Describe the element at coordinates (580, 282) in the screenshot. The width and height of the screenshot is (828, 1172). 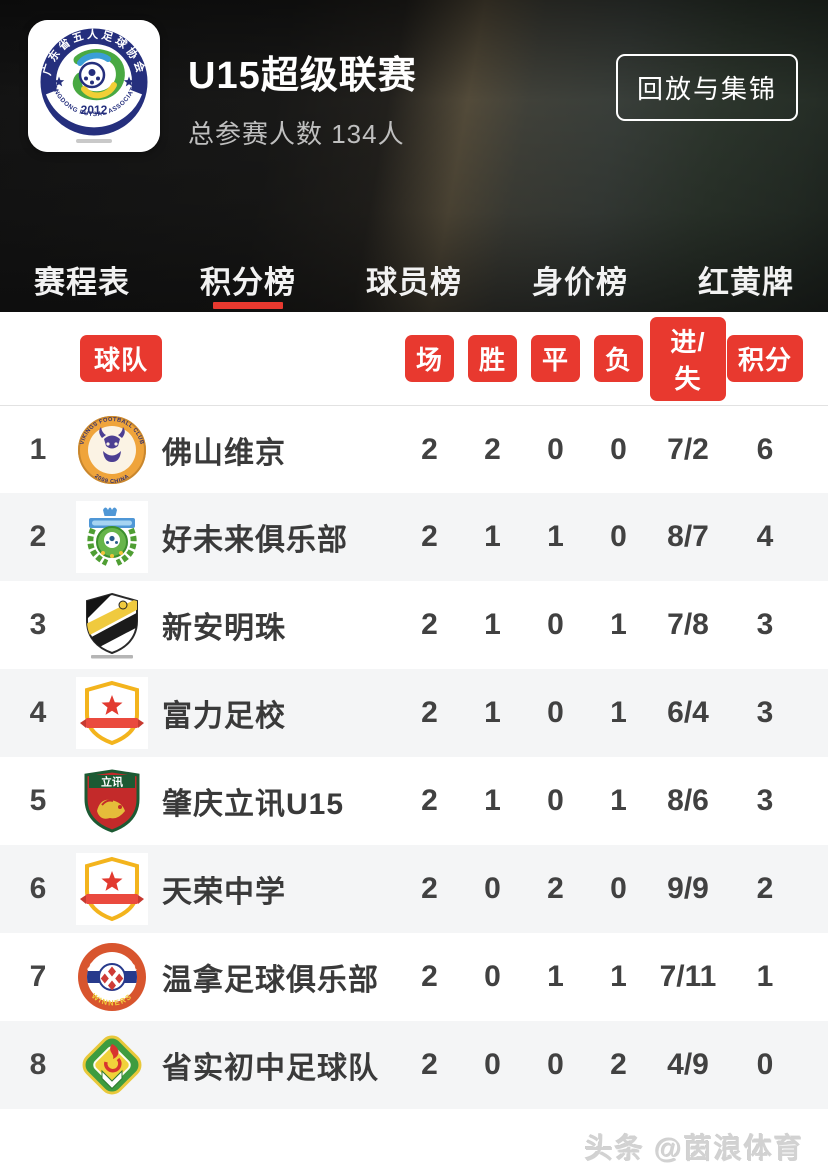
I see `tab-market-value: 身价榜` at that location.